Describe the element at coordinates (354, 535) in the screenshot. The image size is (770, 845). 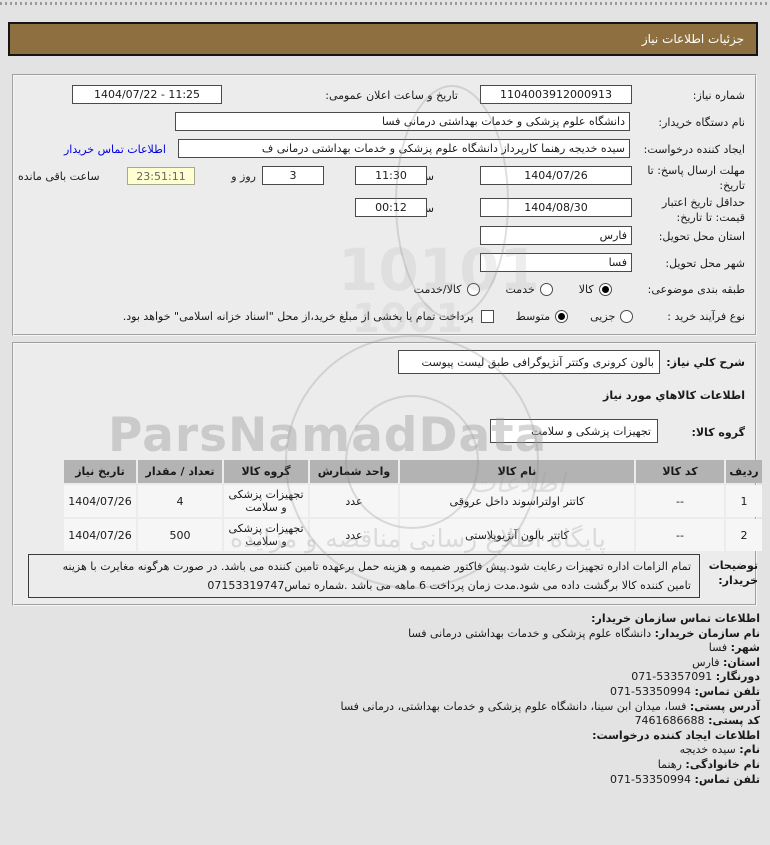
I see `table-cell: عدد` at that location.